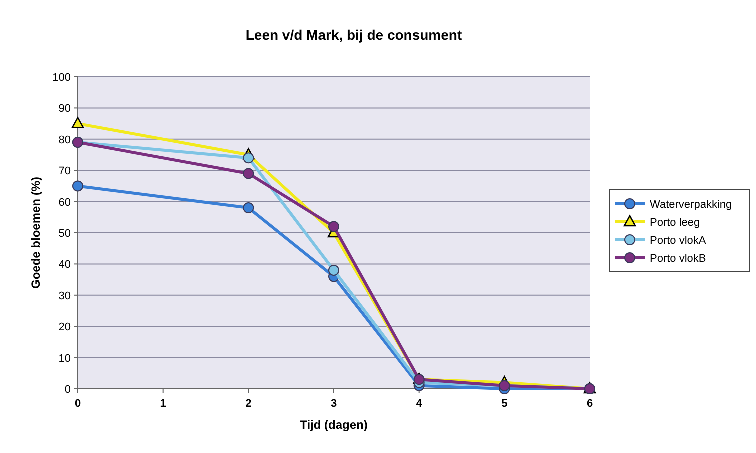 This screenshot has height=453, width=756. I want to click on legend-label: Porto leeg, so click(675, 223).